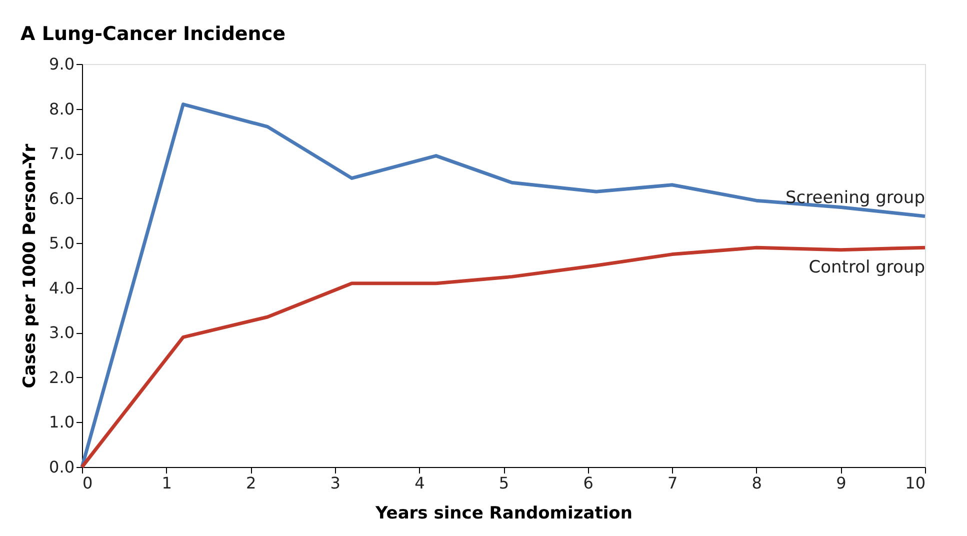 Image resolution: width=967 pixels, height=536 pixels. What do you see at coordinates (61, 64) in the screenshot?
I see `y-tick-label: 9.0` at bounding box center [61, 64].